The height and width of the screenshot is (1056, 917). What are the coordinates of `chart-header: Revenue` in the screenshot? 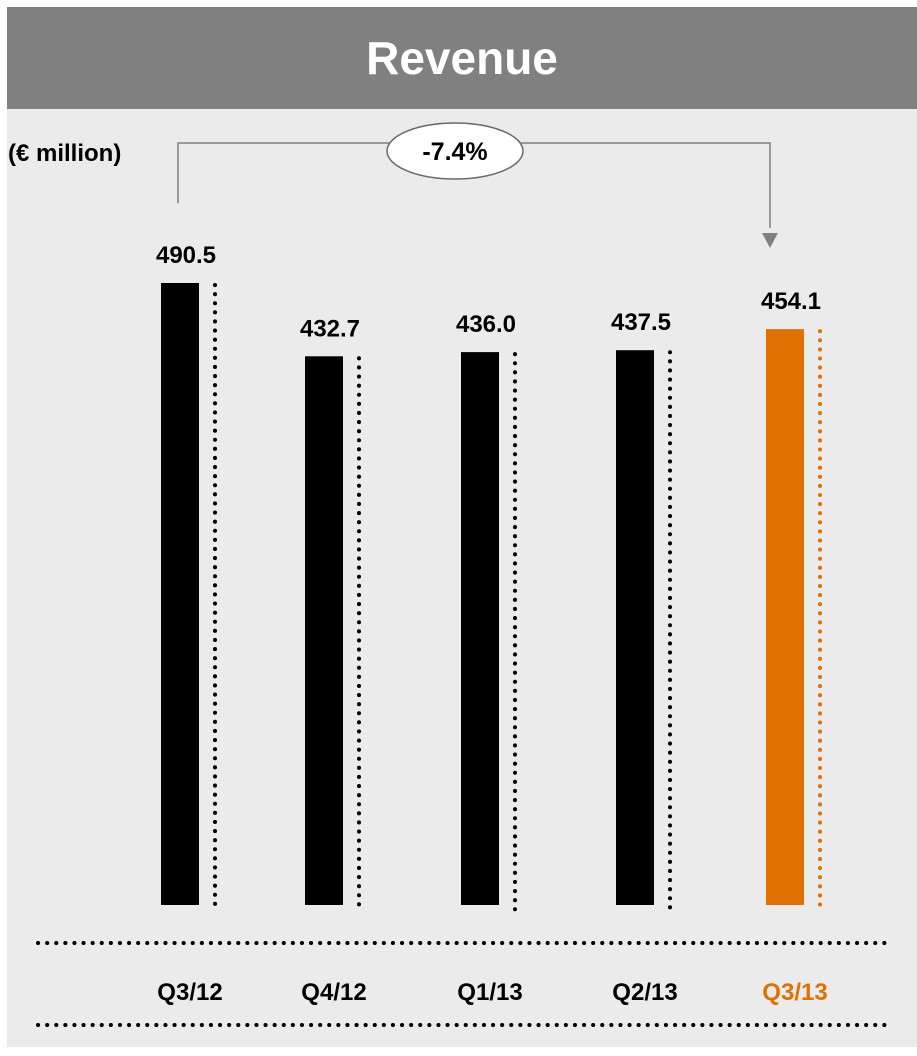 It's located at (462, 58).